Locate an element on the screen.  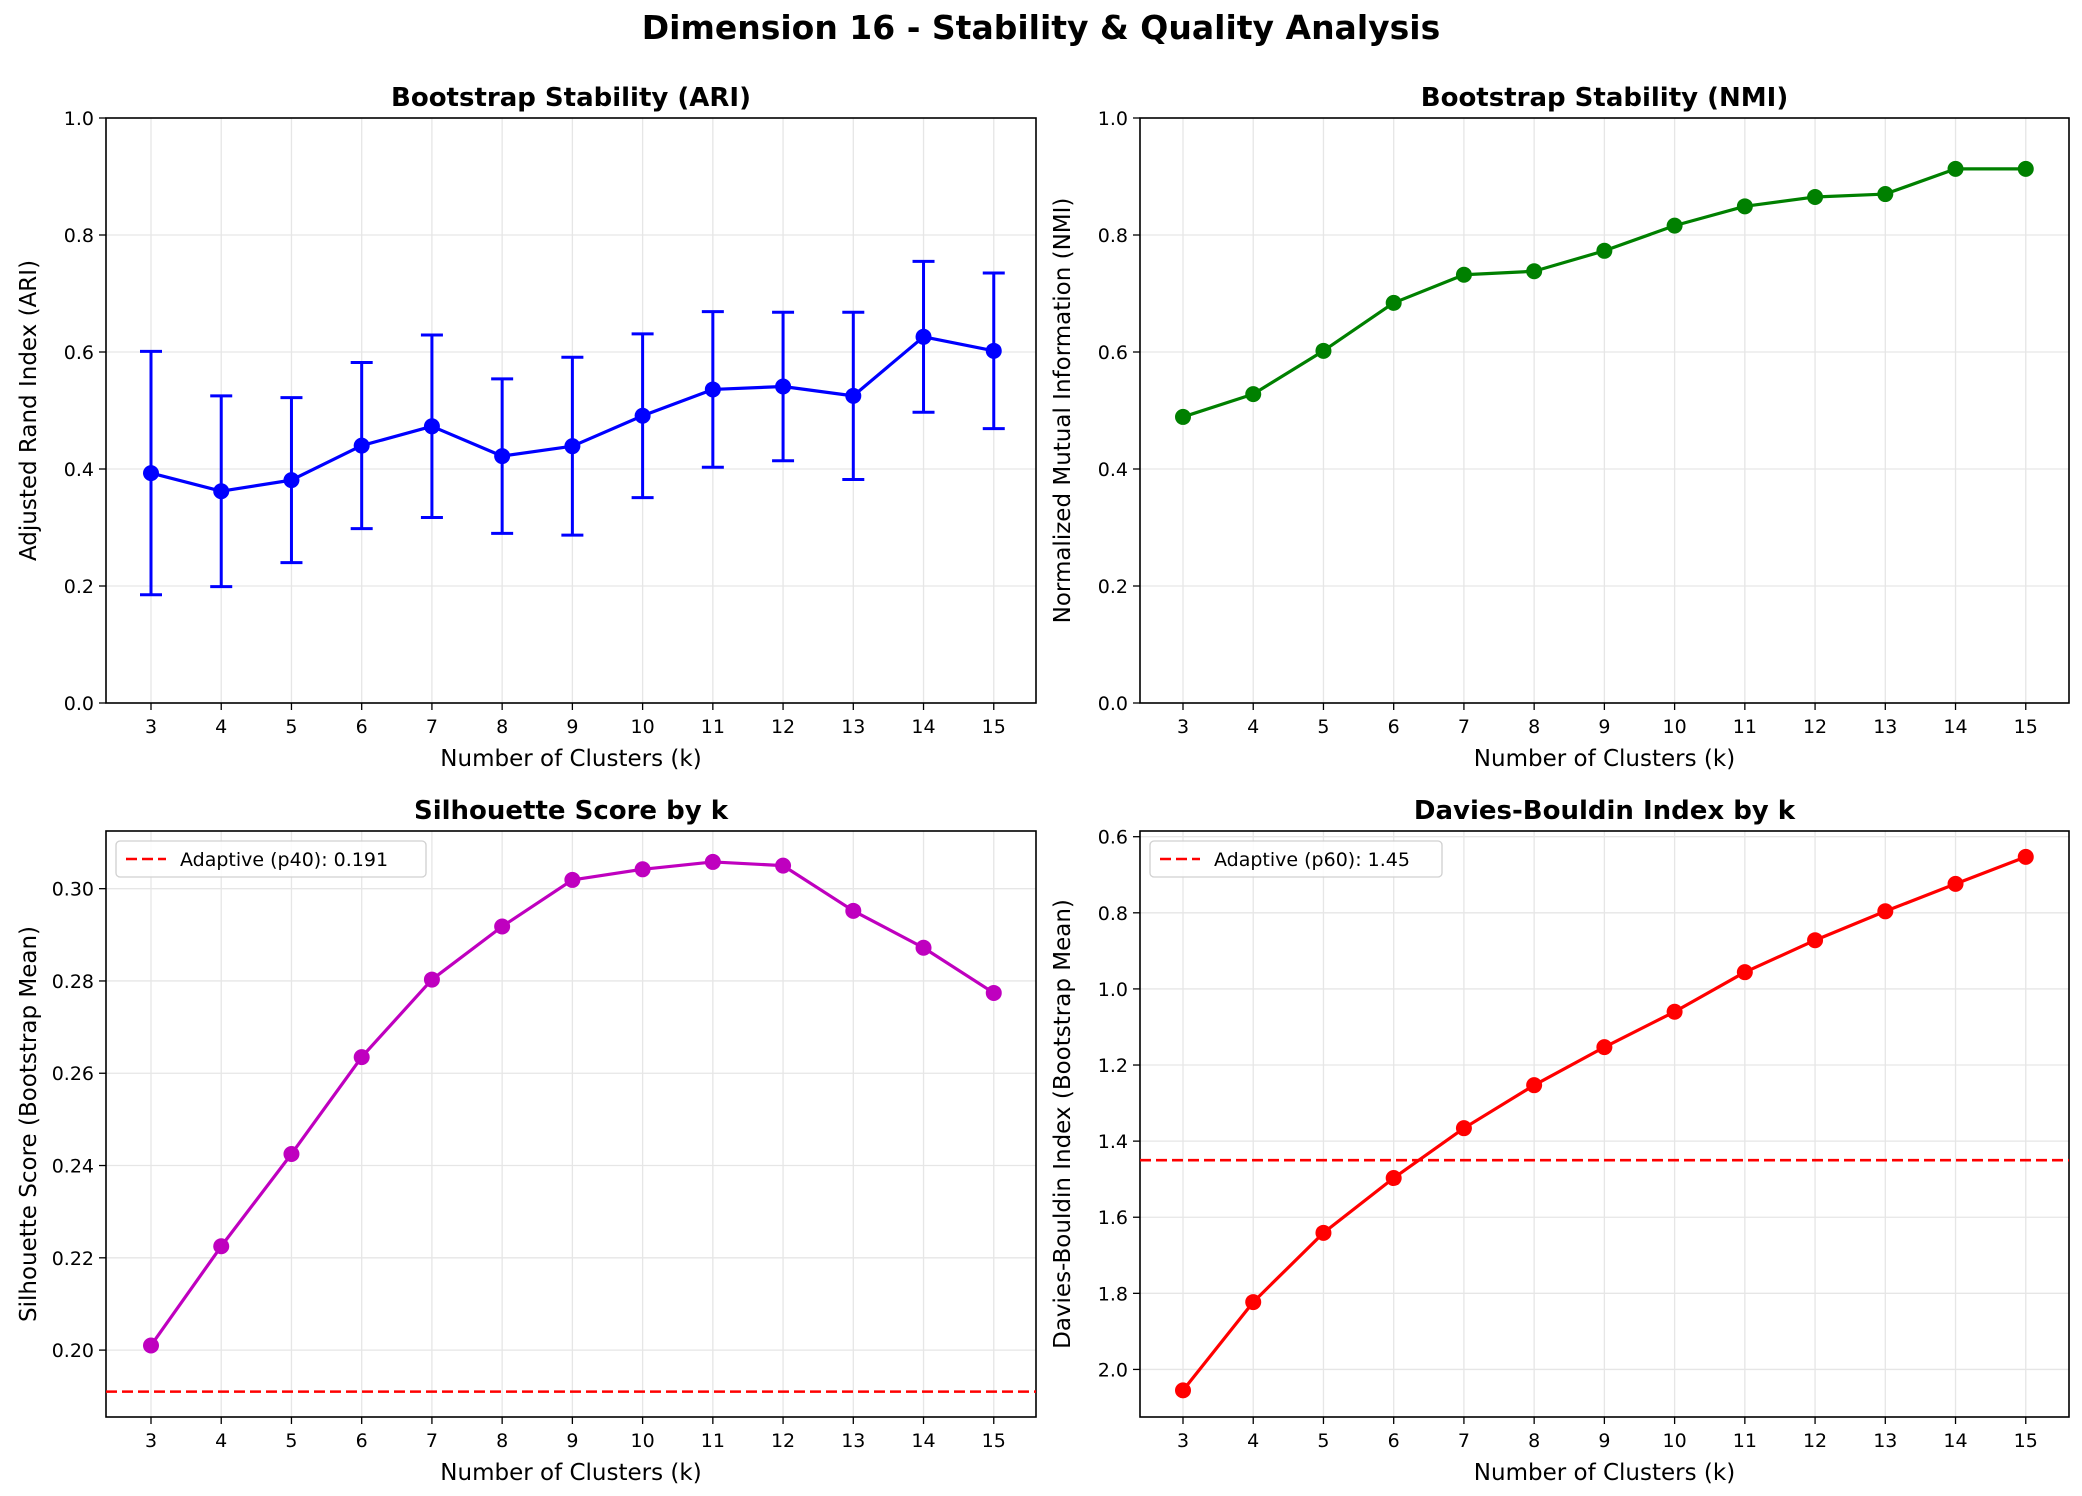
y-tick-label: 0.30 is located at coordinates (73, 890).